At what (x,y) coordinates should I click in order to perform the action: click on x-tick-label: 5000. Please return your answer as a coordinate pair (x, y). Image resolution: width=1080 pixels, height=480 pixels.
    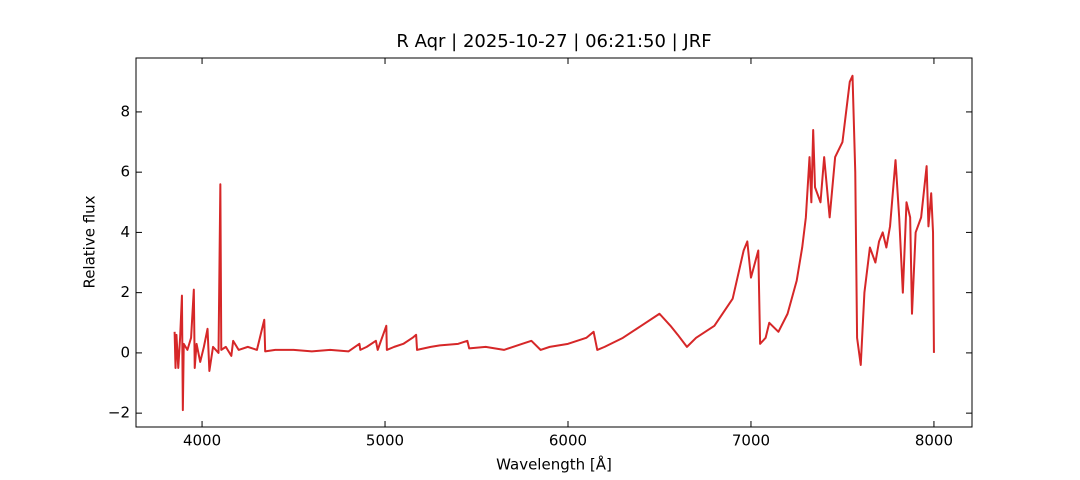
    Looking at the image, I should click on (385, 441).